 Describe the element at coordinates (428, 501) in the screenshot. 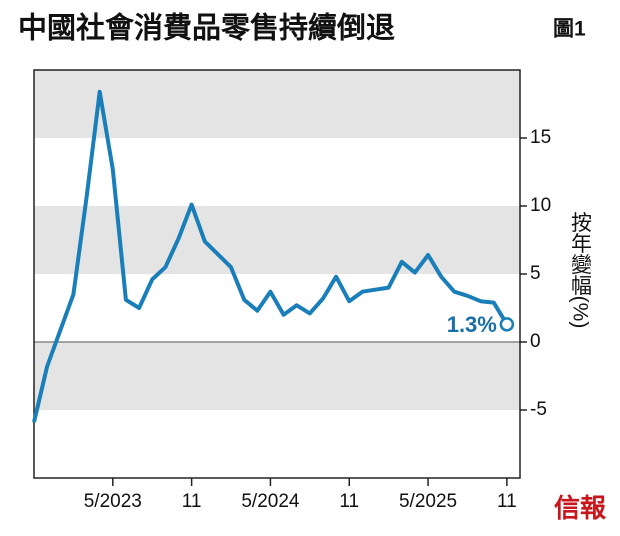

I see `x-tick-label: 5/2025` at that location.